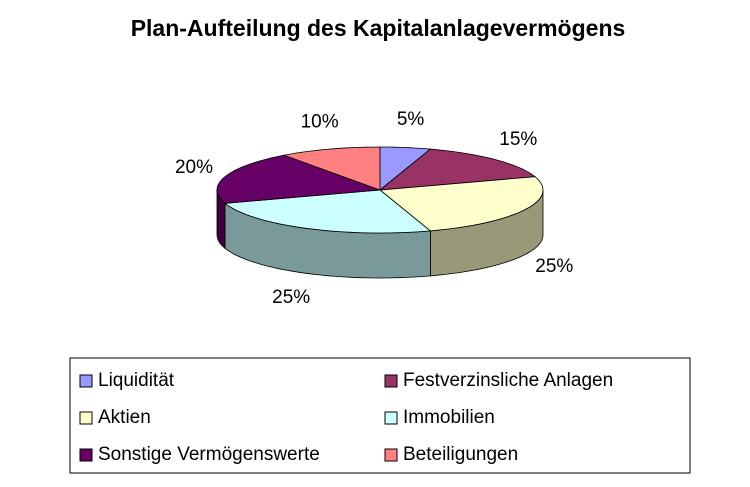  I want to click on data-label: 20%, so click(194, 167).